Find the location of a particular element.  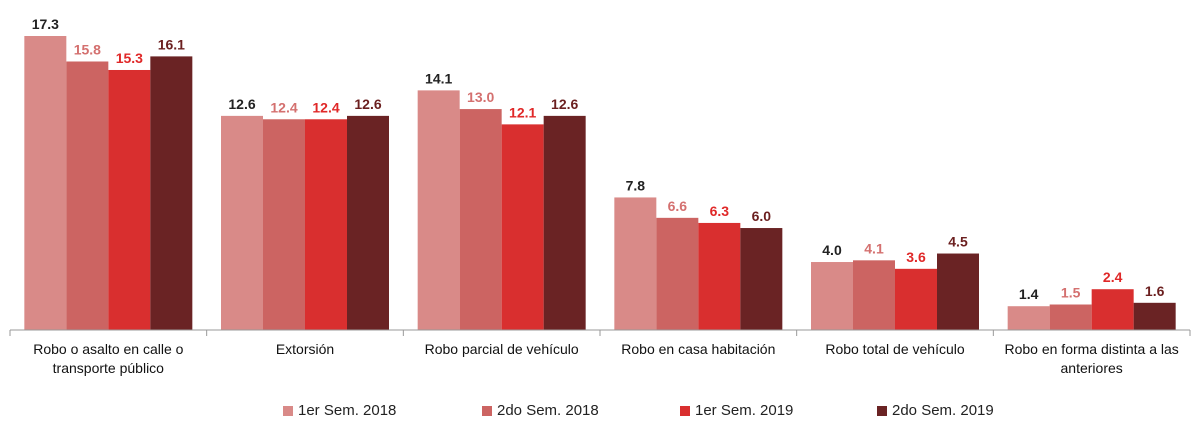

value-label: 12.1 is located at coordinates (522, 112).